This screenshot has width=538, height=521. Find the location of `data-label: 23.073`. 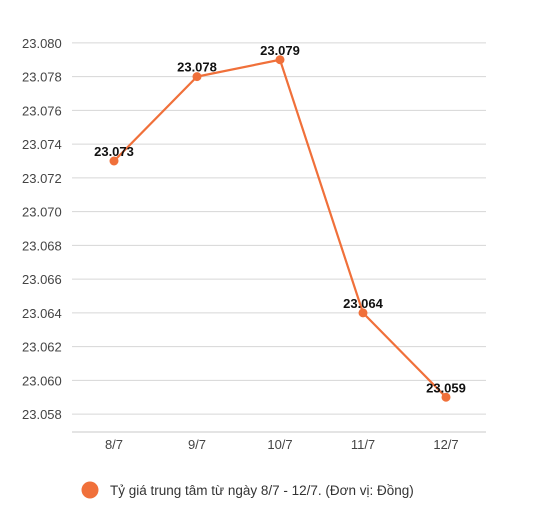

data-label: 23.073 is located at coordinates (114, 151).